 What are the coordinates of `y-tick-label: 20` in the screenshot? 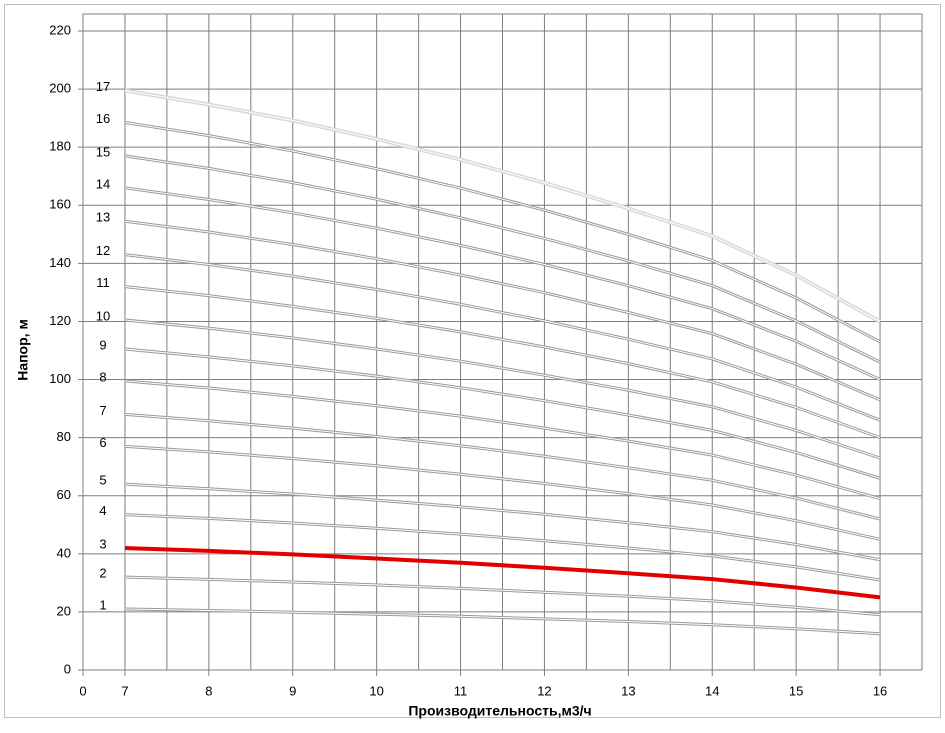 It's located at (64, 610).